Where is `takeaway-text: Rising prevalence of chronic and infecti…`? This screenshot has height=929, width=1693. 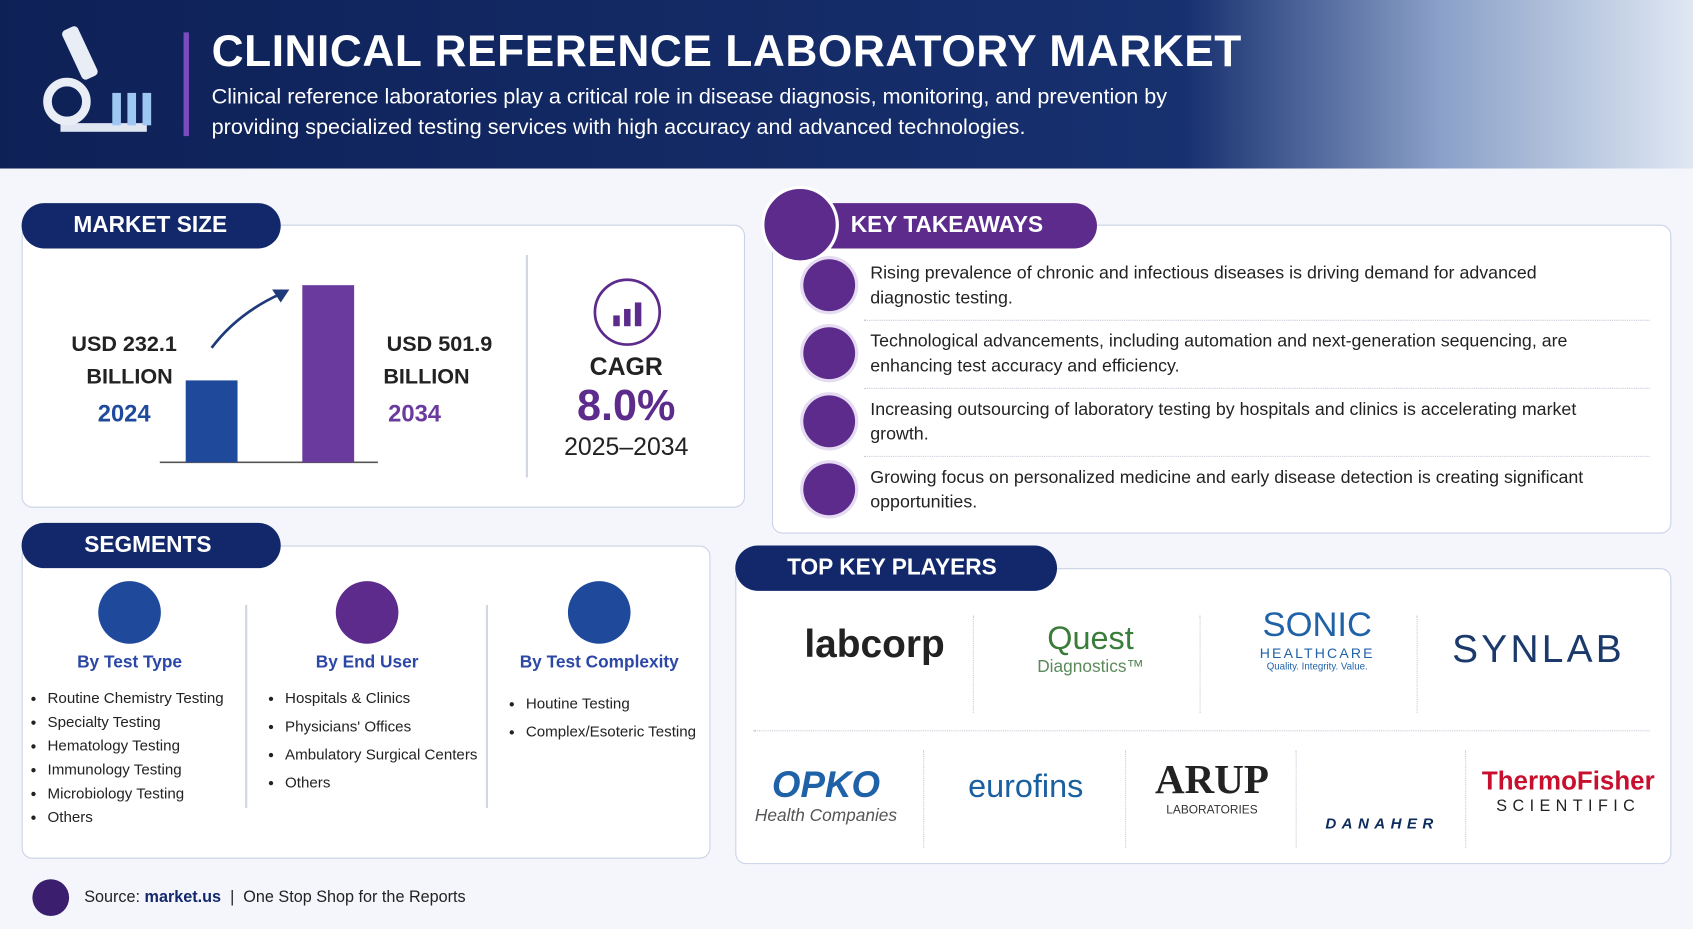 takeaway-text: Rising prevalence of chronic and infecti… is located at coordinates (1203, 285).